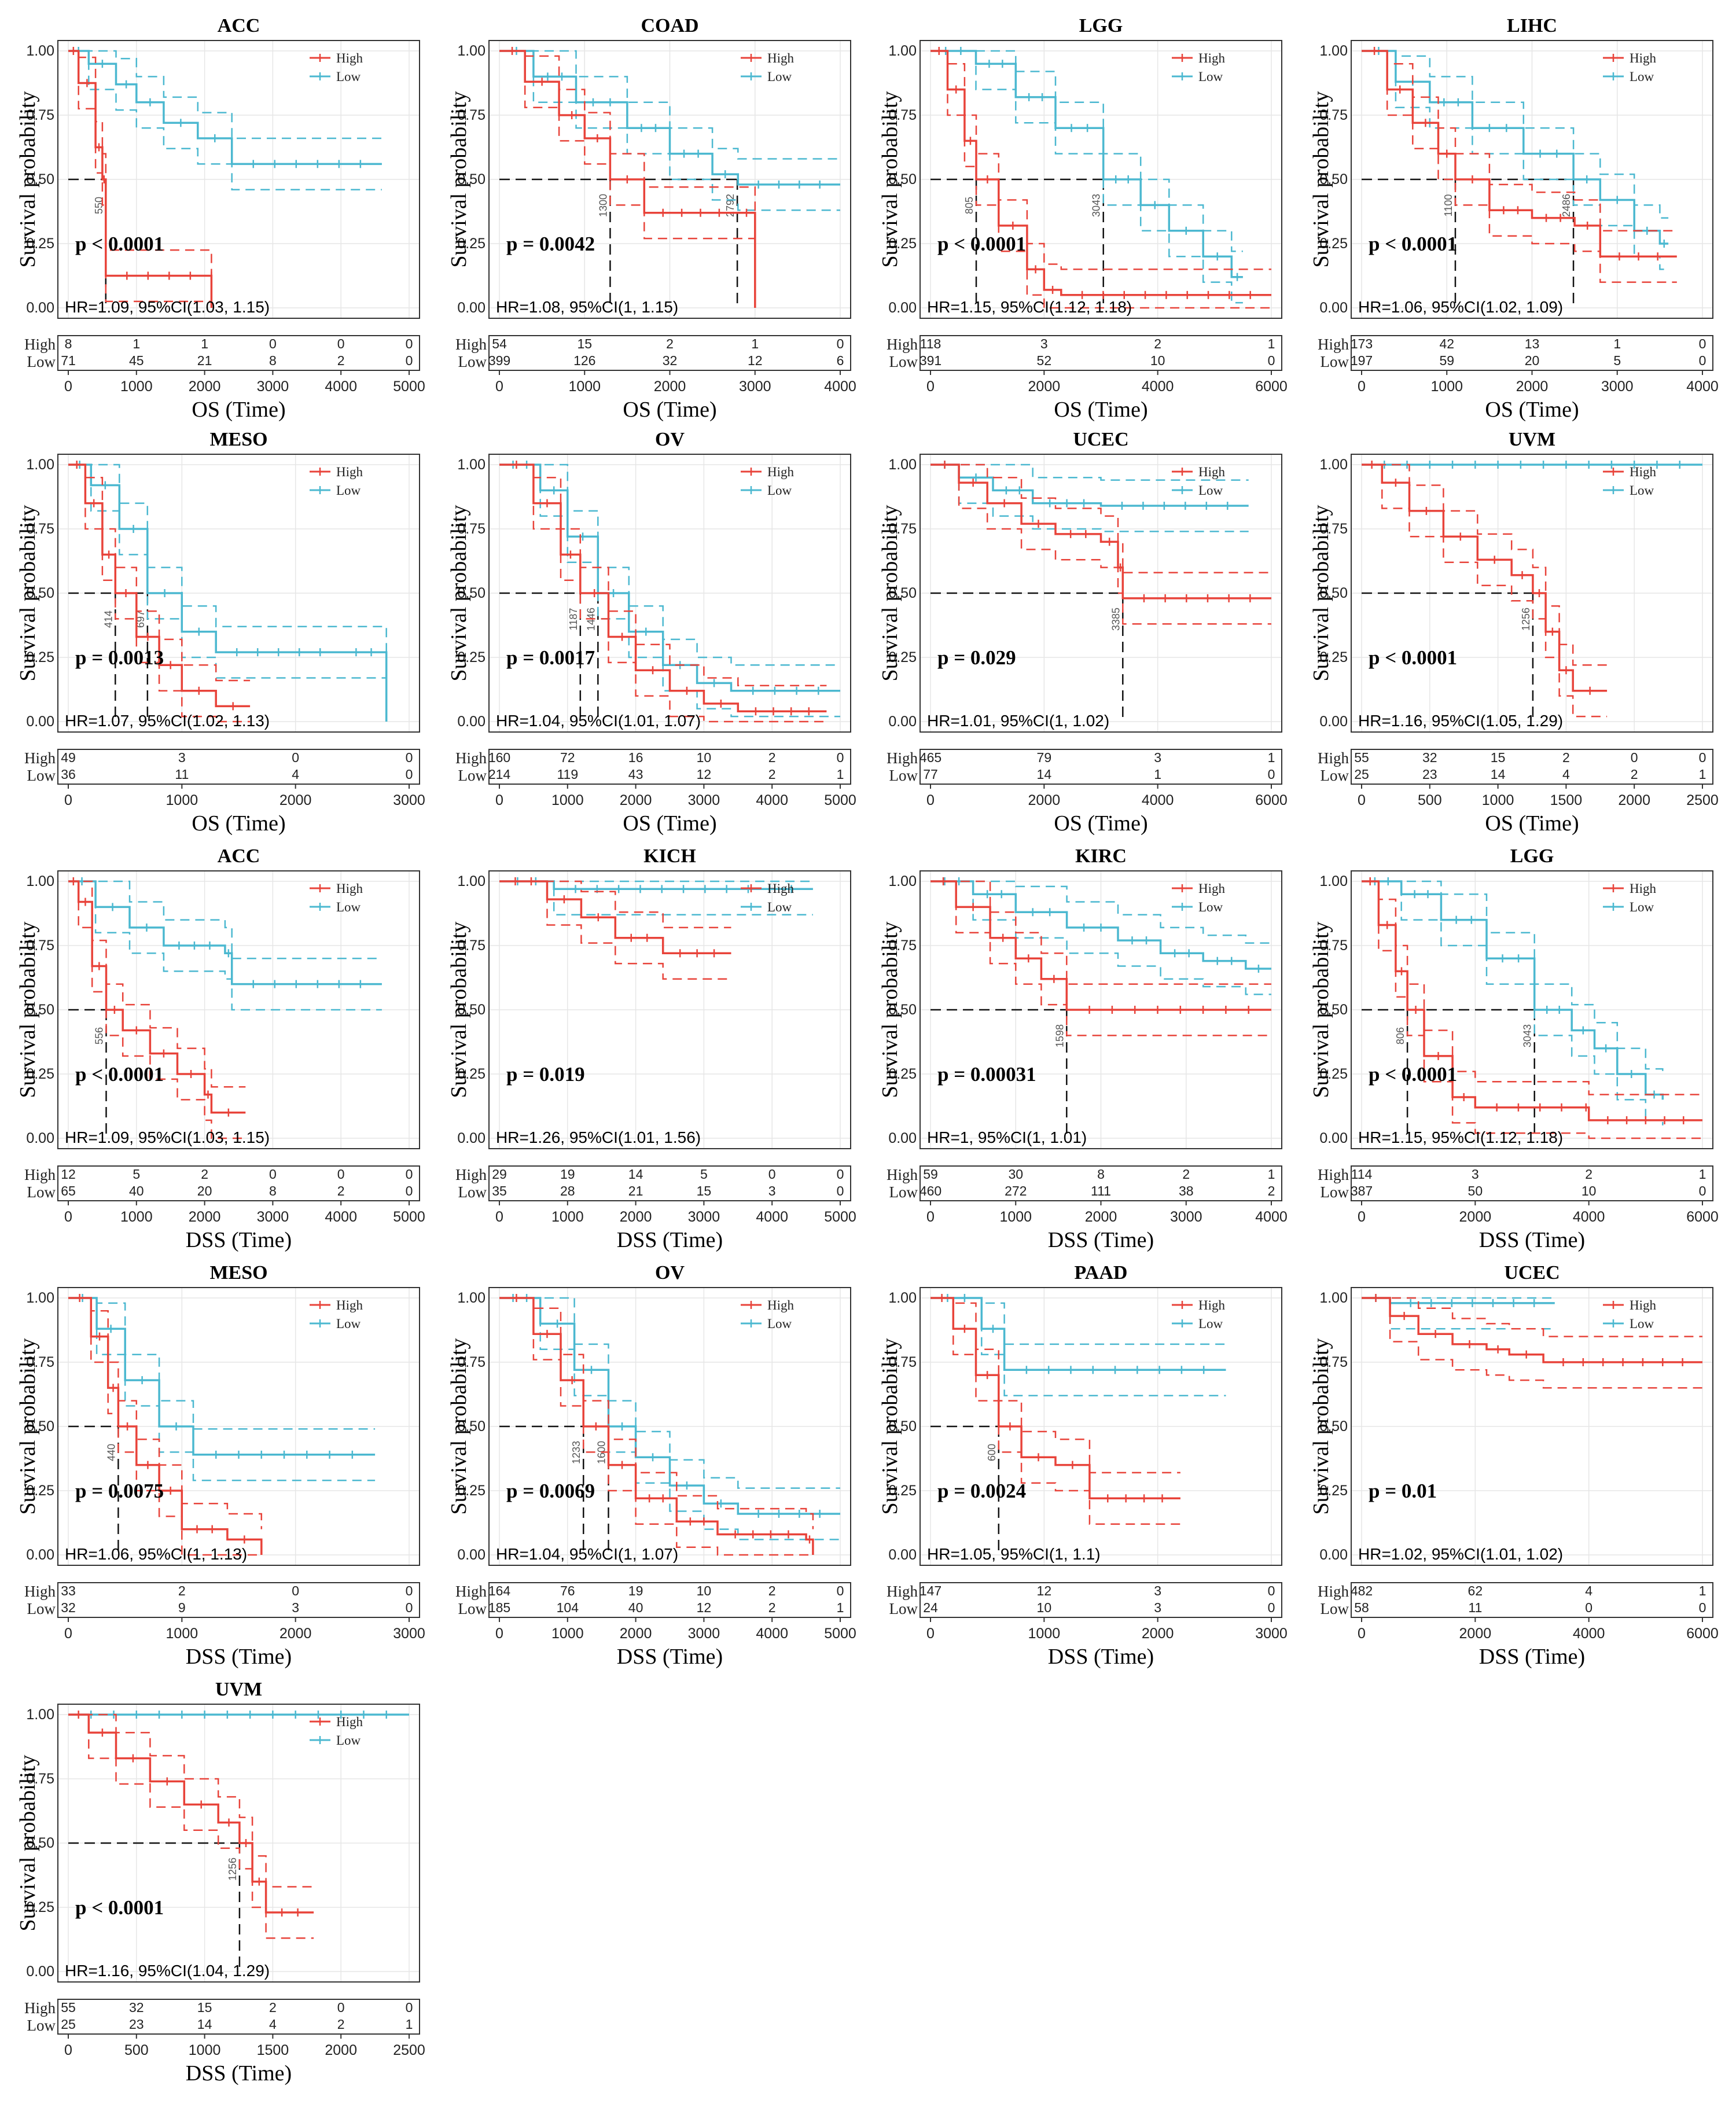  What do you see at coordinates (1044, 361) in the screenshot?
I see `risk-count-low: 52` at bounding box center [1044, 361].